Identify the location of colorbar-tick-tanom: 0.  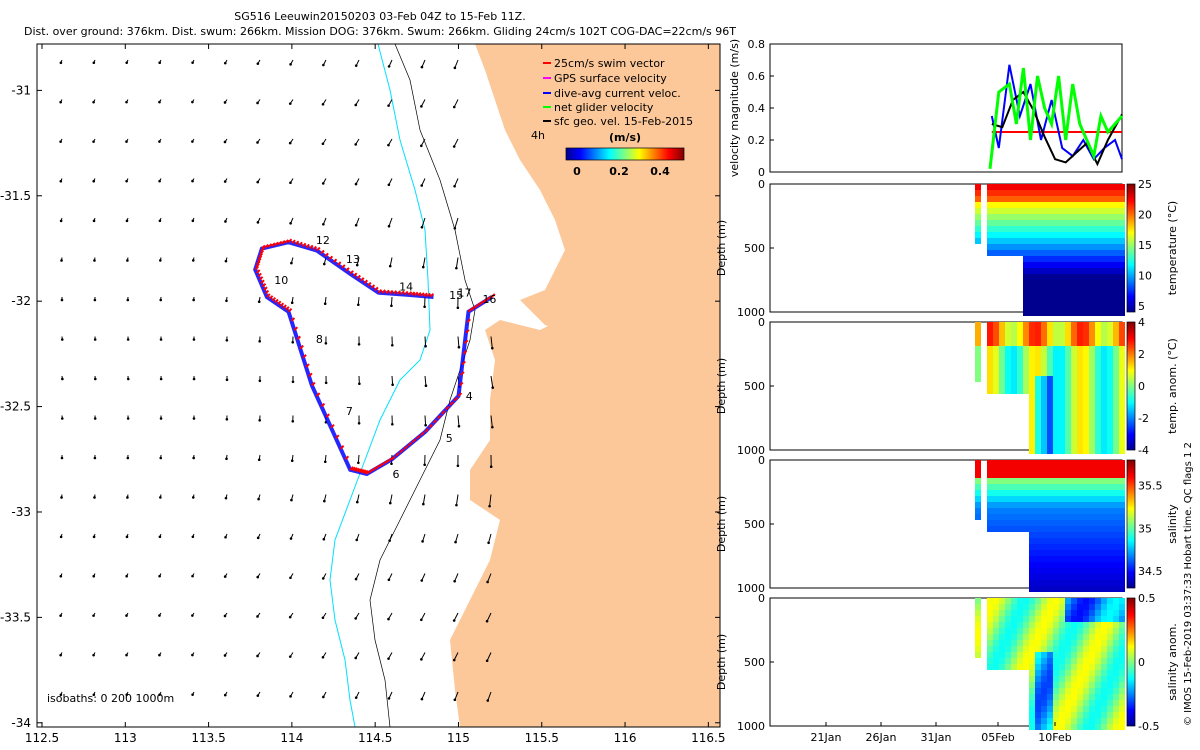
(1141, 386).